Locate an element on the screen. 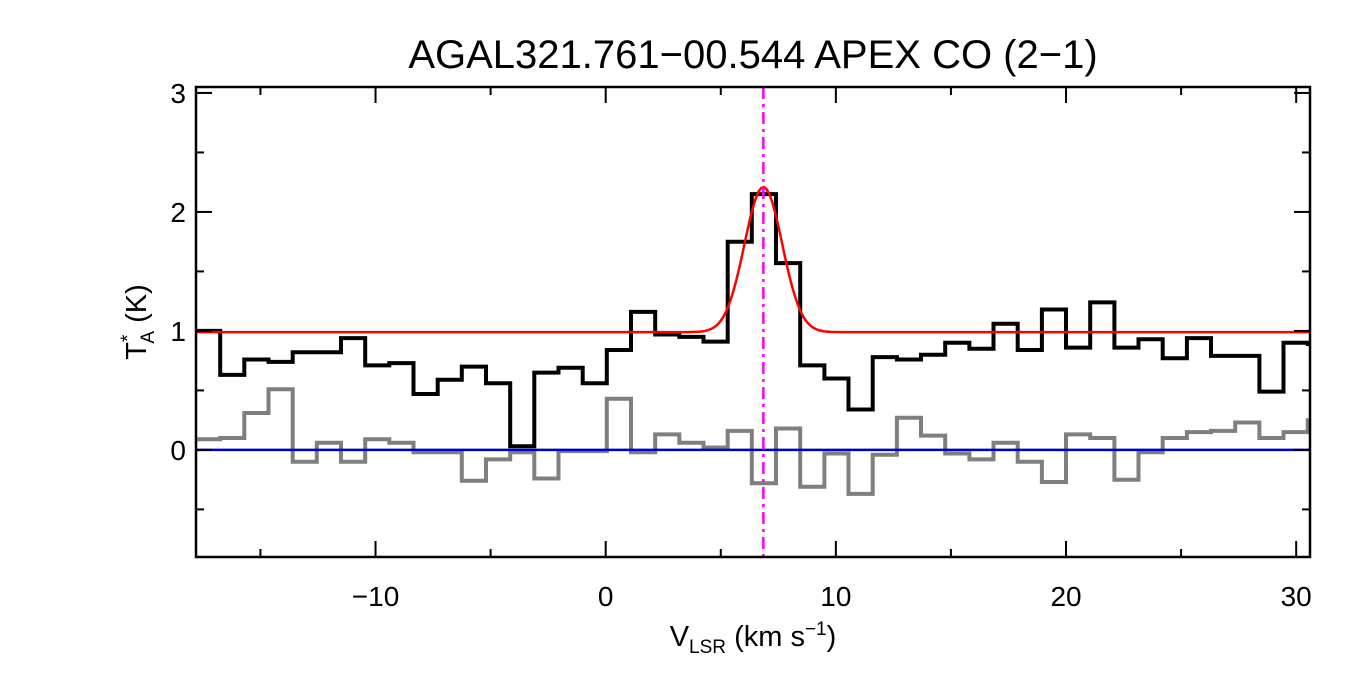 The image size is (1350, 675). y-tick-label: 1 is located at coordinates (178, 331).